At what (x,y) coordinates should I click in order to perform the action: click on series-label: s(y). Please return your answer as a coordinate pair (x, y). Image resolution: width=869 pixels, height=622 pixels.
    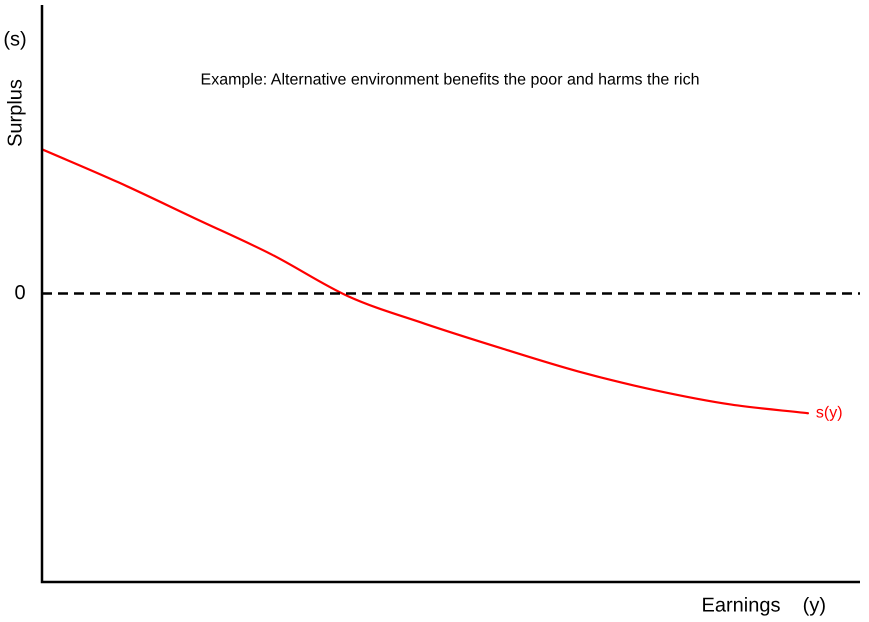
    Looking at the image, I should click on (829, 413).